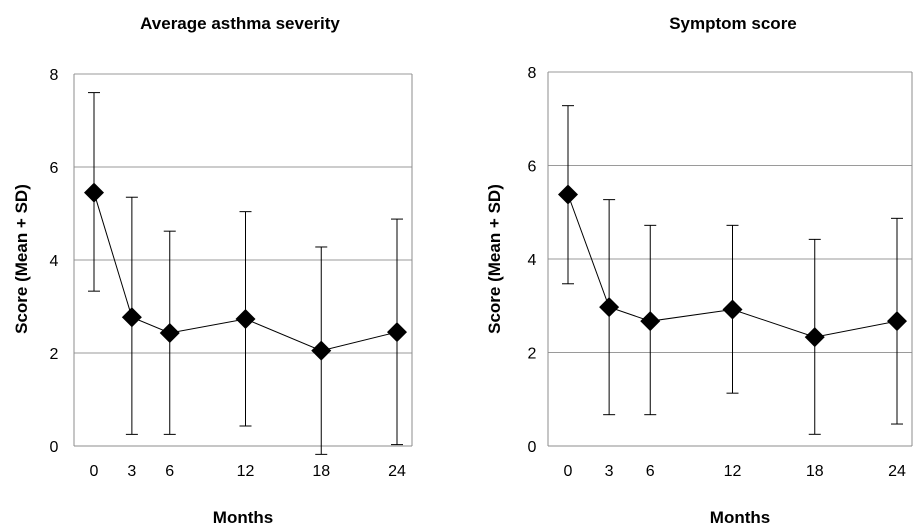 Image resolution: width=914 pixels, height=529 pixels. What do you see at coordinates (240, 23) in the screenshot?
I see `chart-title: Average asthma severity` at bounding box center [240, 23].